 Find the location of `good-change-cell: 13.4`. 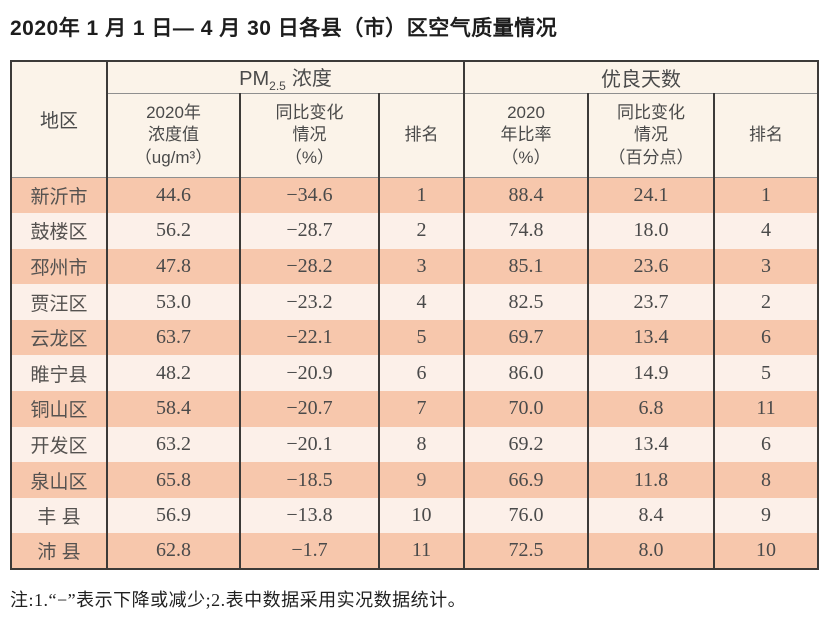

good-change-cell: 13.4 is located at coordinates (651, 337).